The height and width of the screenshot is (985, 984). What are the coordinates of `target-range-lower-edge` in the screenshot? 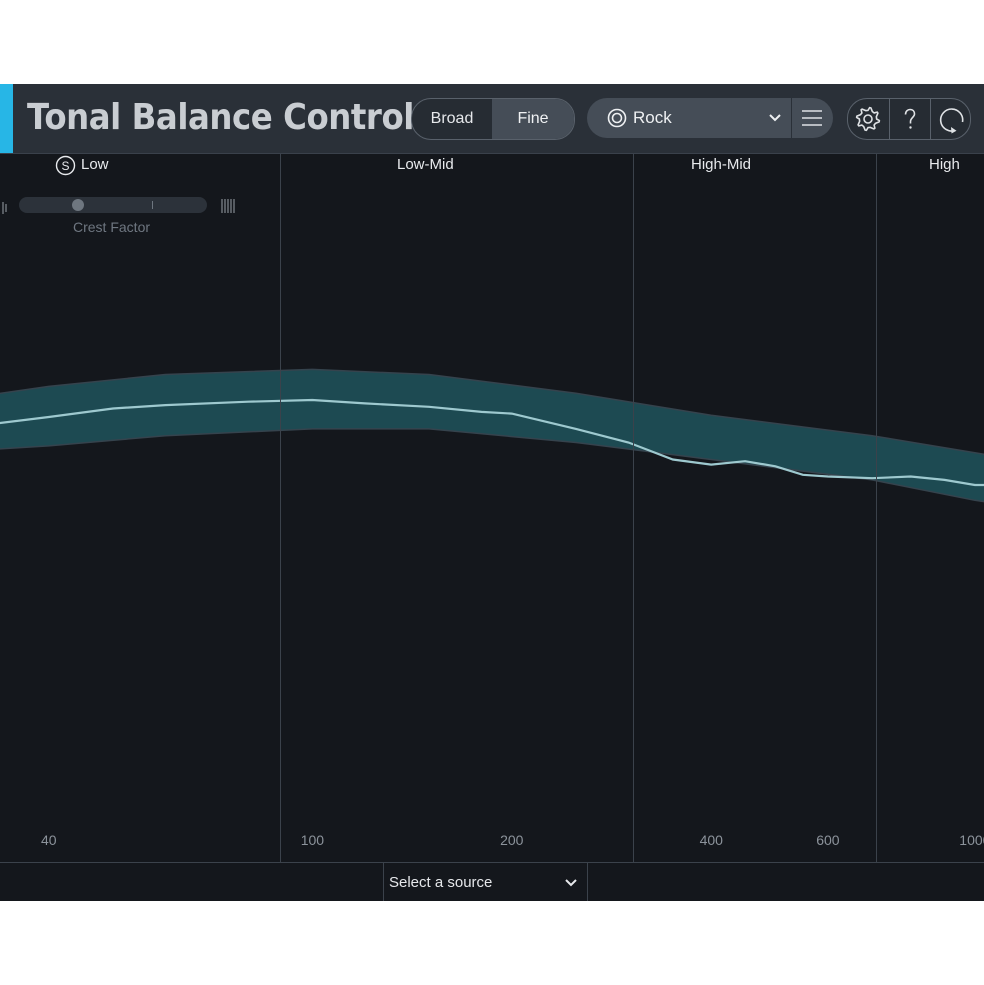 It's located at (492, 465).